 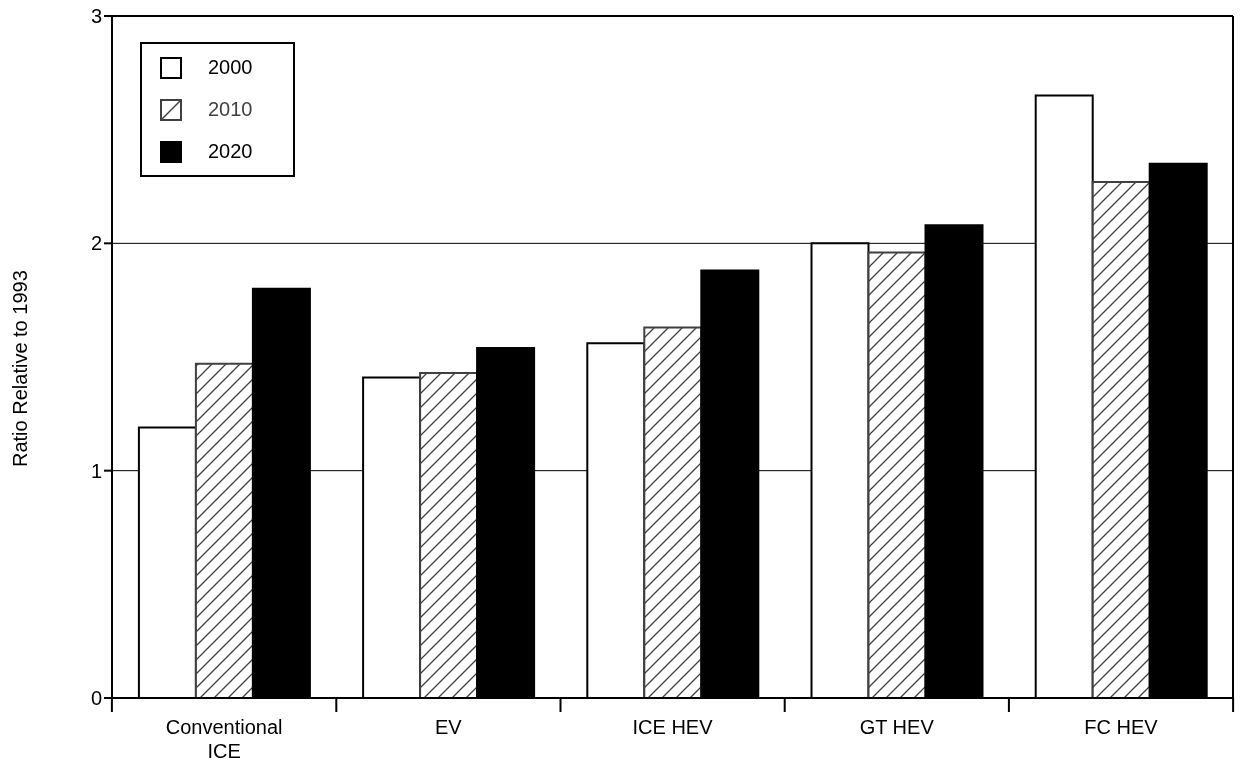 What do you see at coordinates (96, 16) in the screenshot?
I see `y-tick-label: 3` at bounding box center [96, 16].